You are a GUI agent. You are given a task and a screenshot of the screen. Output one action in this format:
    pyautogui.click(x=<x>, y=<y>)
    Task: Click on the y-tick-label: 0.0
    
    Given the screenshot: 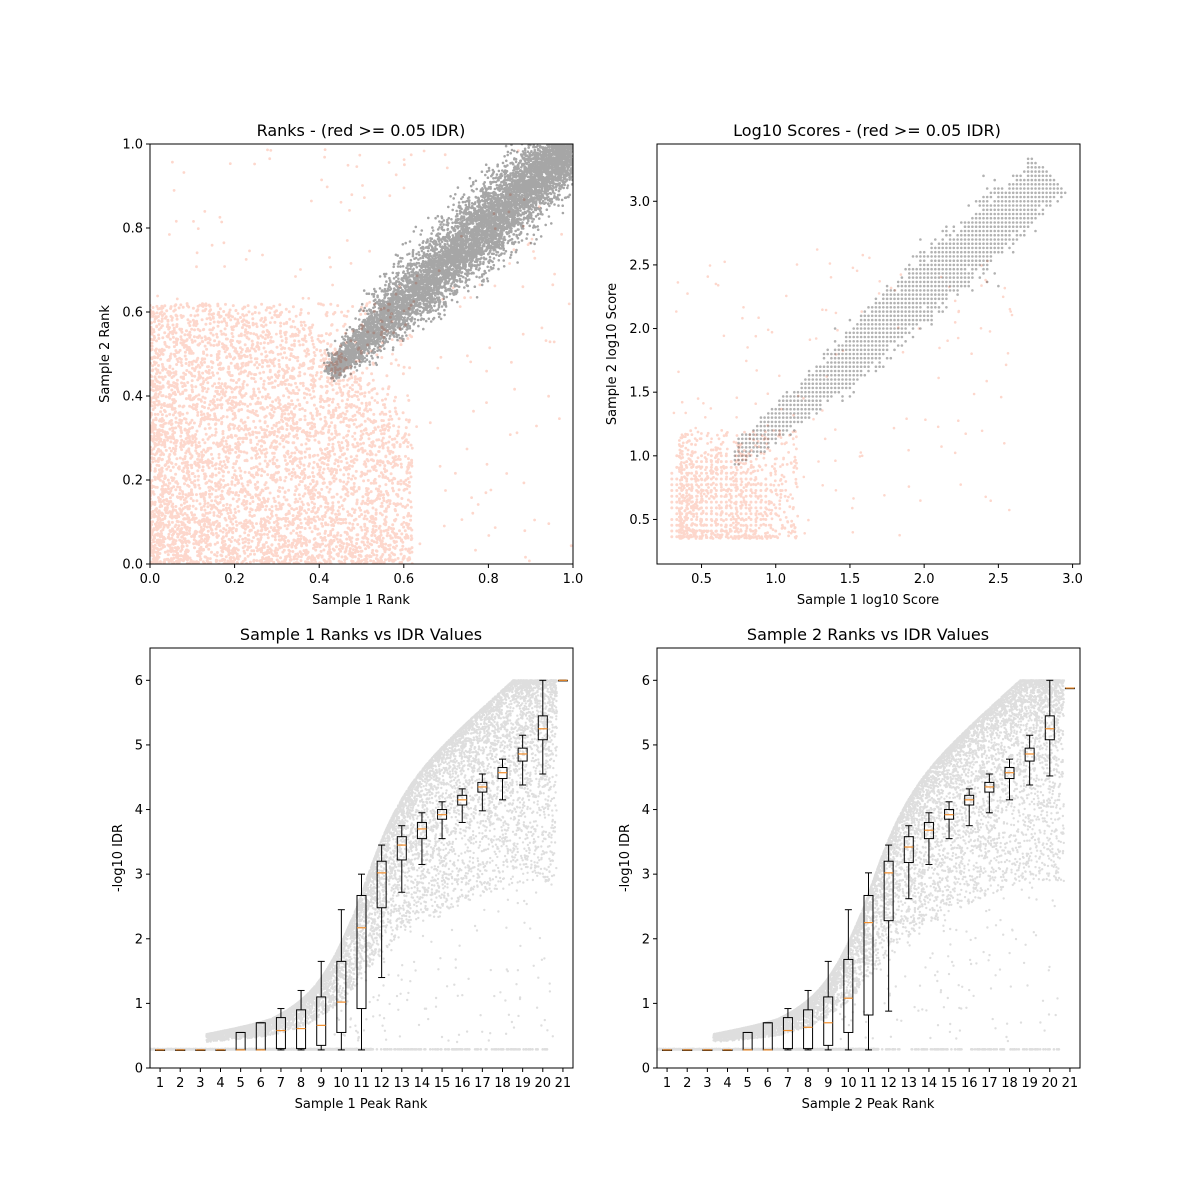 What is the action you would take?
    pyautogui.click(x=132, y=565)
    